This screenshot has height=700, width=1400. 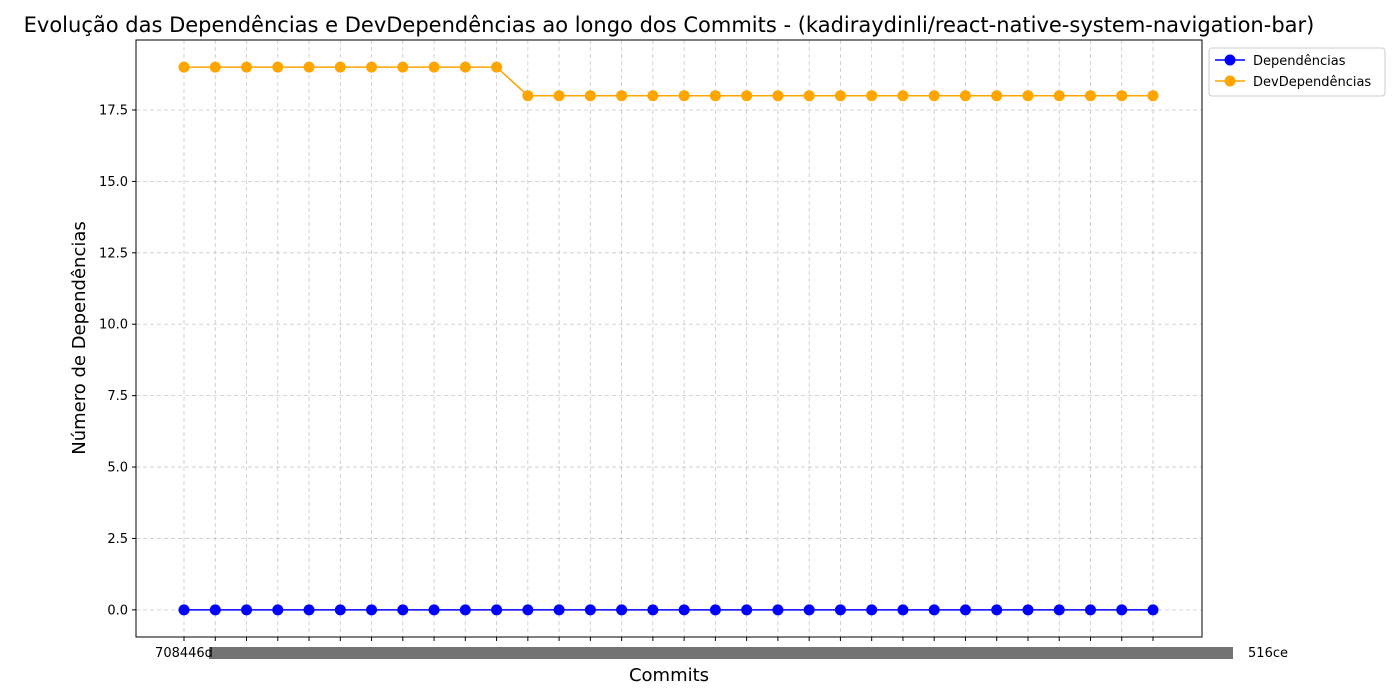 What do you see at coordinates (117, 396) in the screenshot?
I see `y-tick-label: 7.5` at bounding box center [117, 396].